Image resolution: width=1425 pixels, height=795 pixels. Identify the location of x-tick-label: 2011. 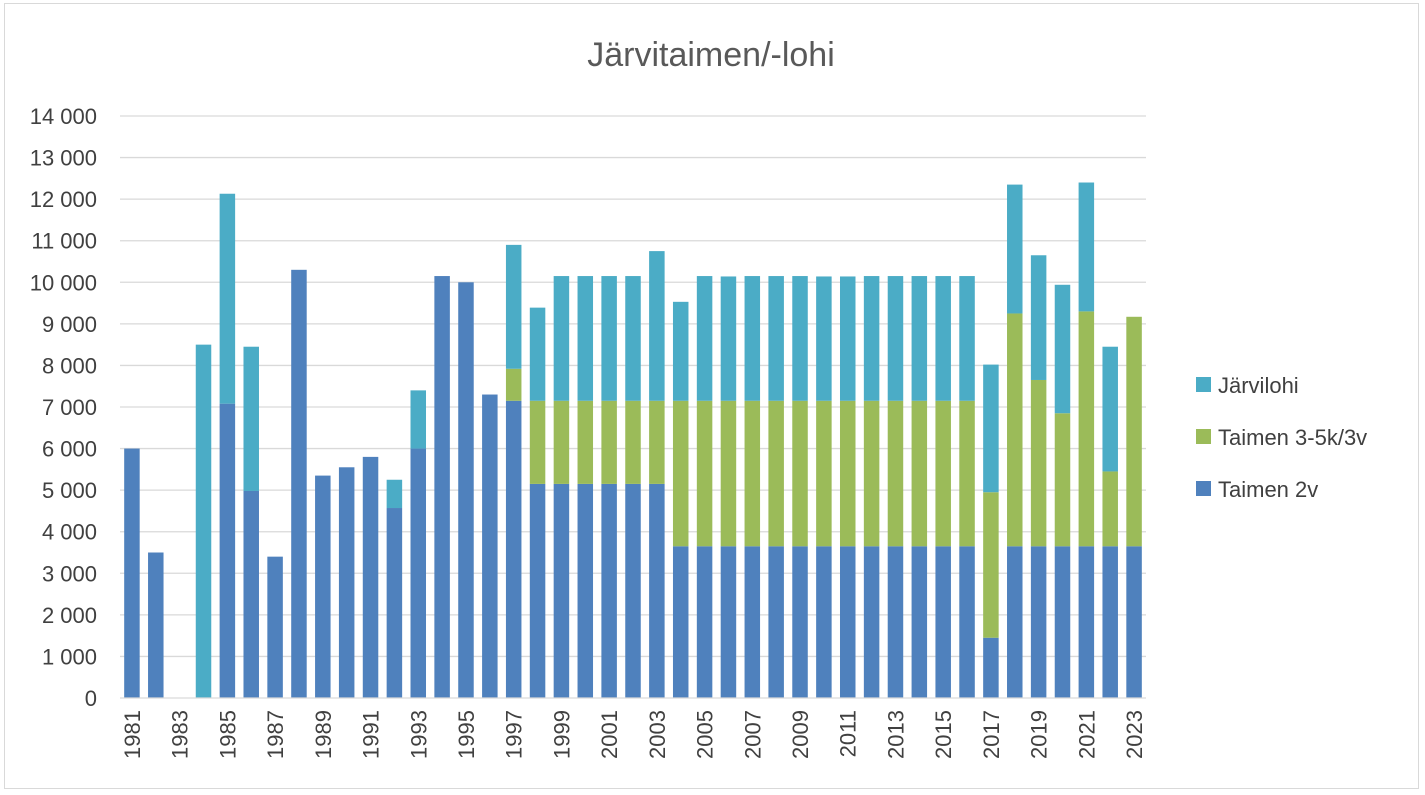
(848, 733).